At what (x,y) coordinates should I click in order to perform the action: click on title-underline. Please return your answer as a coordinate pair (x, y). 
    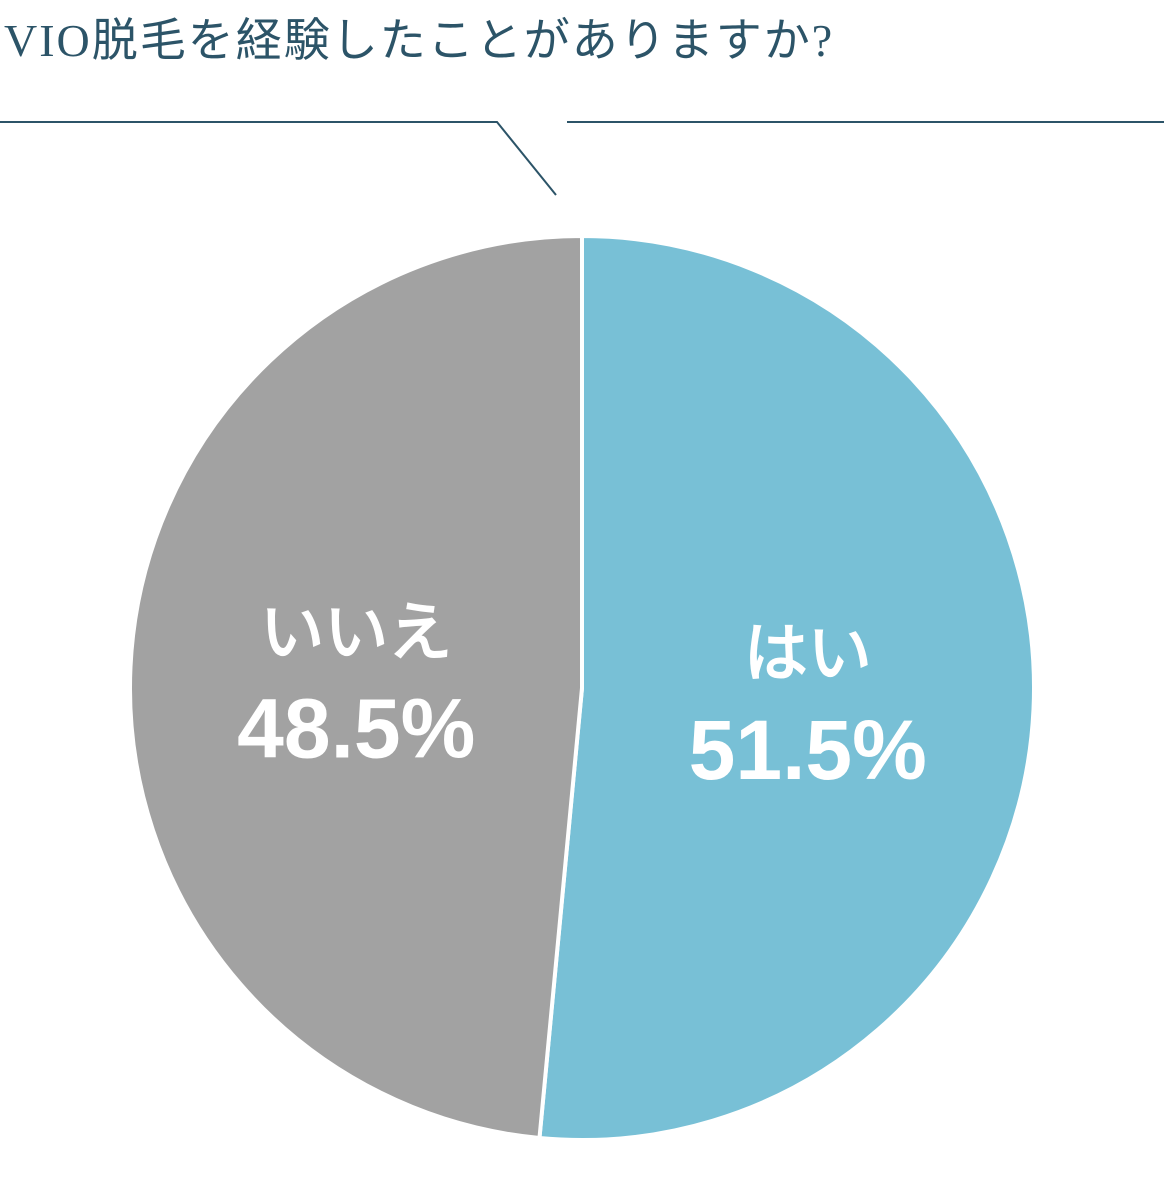
    Looking at the image, I should click on (278, 158).